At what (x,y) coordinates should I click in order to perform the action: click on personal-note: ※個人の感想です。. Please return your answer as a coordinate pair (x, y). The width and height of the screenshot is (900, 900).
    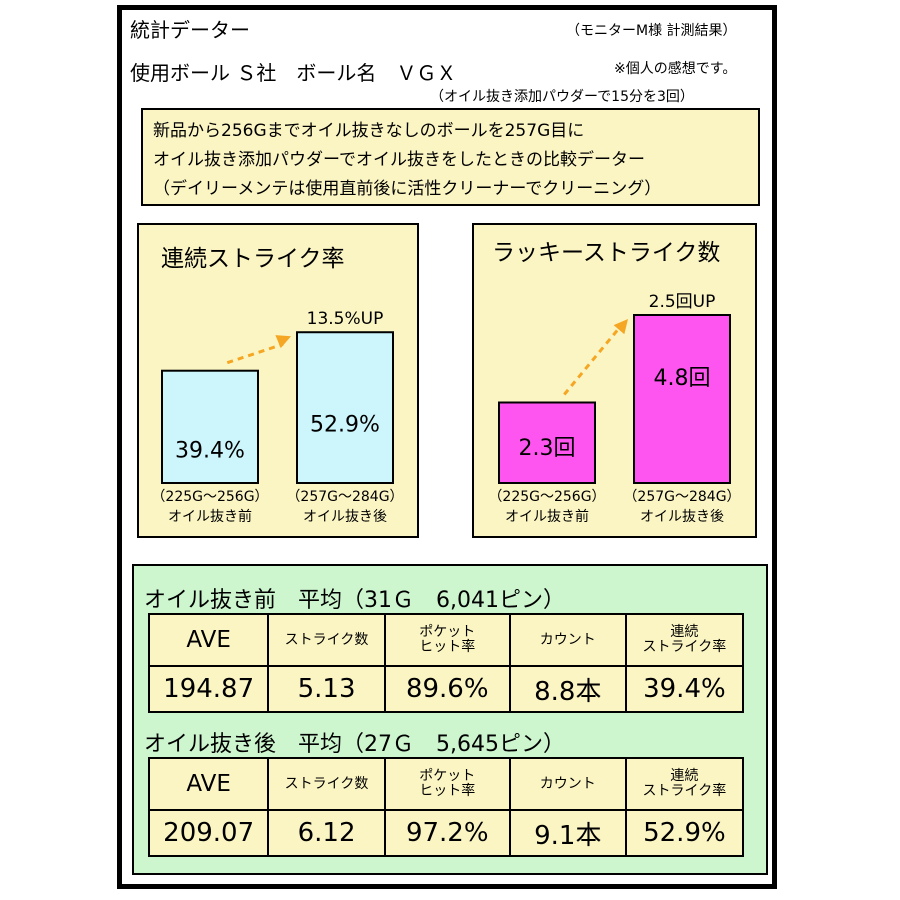
    Looking at the image, I should click on (675, 69).